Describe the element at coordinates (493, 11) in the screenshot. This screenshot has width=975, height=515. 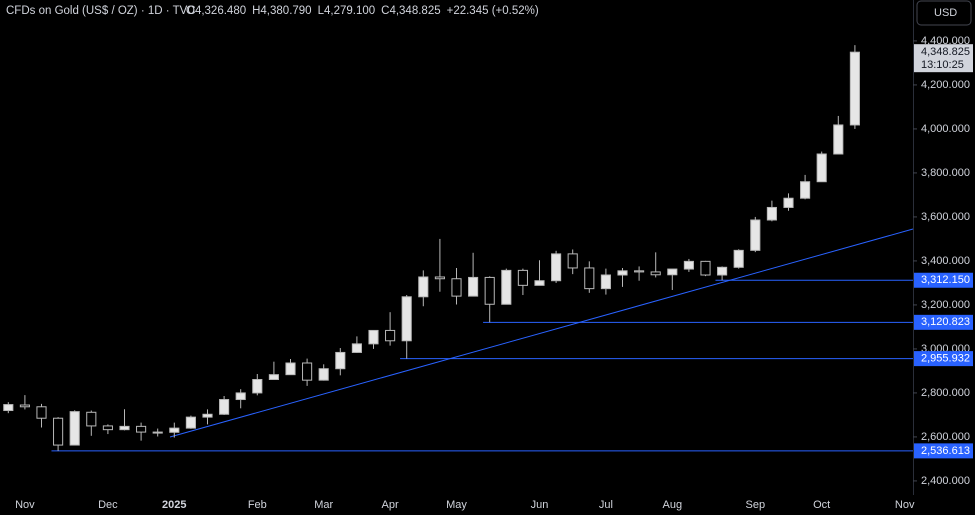
I see `change: +22.345 (+0.52%)` at that location.